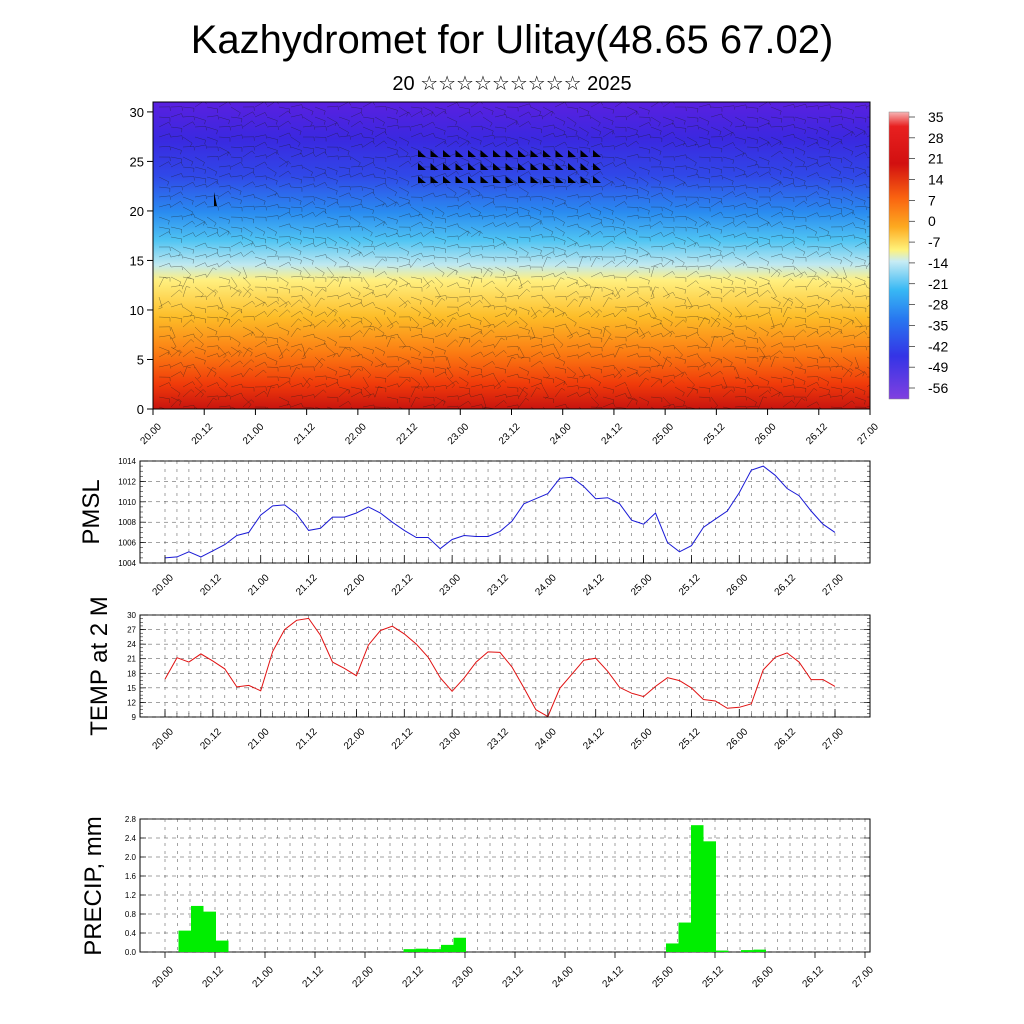 The image size is (1024, 1024). Describe the element at coordinates (213, 977) in the screenshot. I see `x-tick-label: 20.12` at that location.